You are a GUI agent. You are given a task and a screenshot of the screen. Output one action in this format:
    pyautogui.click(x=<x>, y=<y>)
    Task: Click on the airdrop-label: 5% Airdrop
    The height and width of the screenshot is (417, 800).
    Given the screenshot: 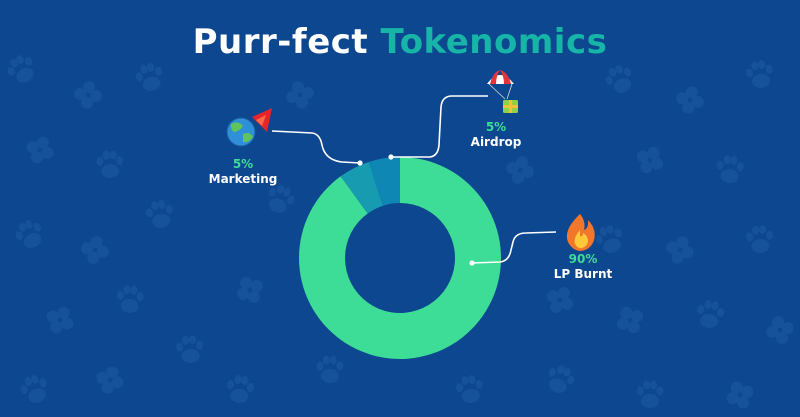 What is the action you would take?
    pyautogui.click(x=496, y=135)
    